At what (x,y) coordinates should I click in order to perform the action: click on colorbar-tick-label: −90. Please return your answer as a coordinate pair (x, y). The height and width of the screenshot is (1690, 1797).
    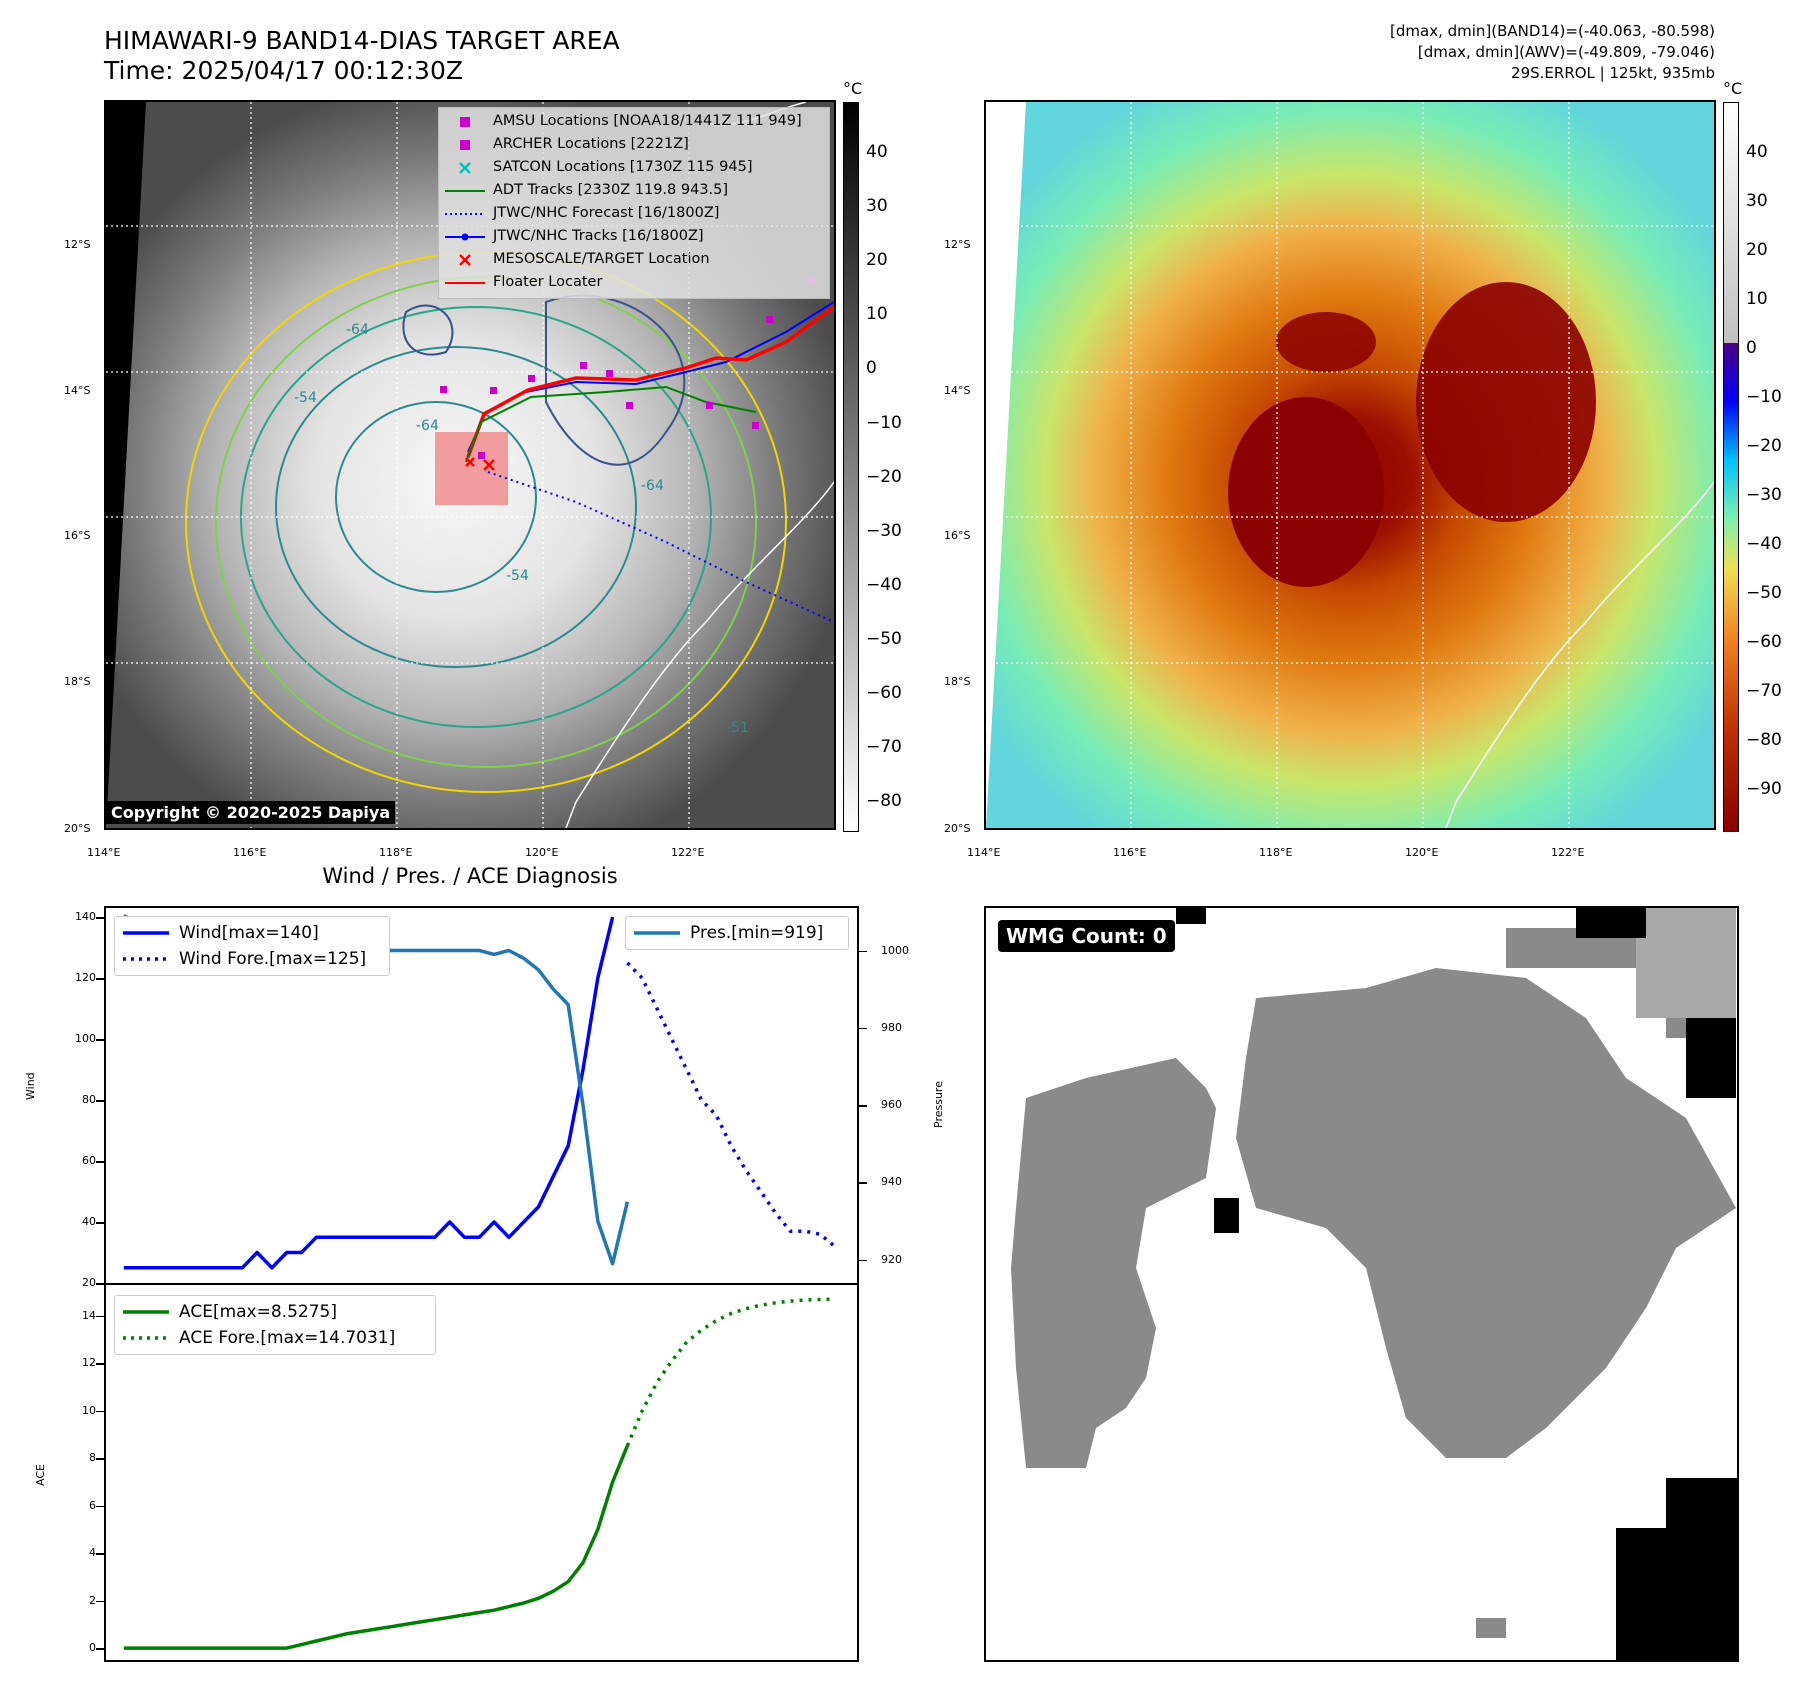
    Looking at the image, I should click on (1764, 789).